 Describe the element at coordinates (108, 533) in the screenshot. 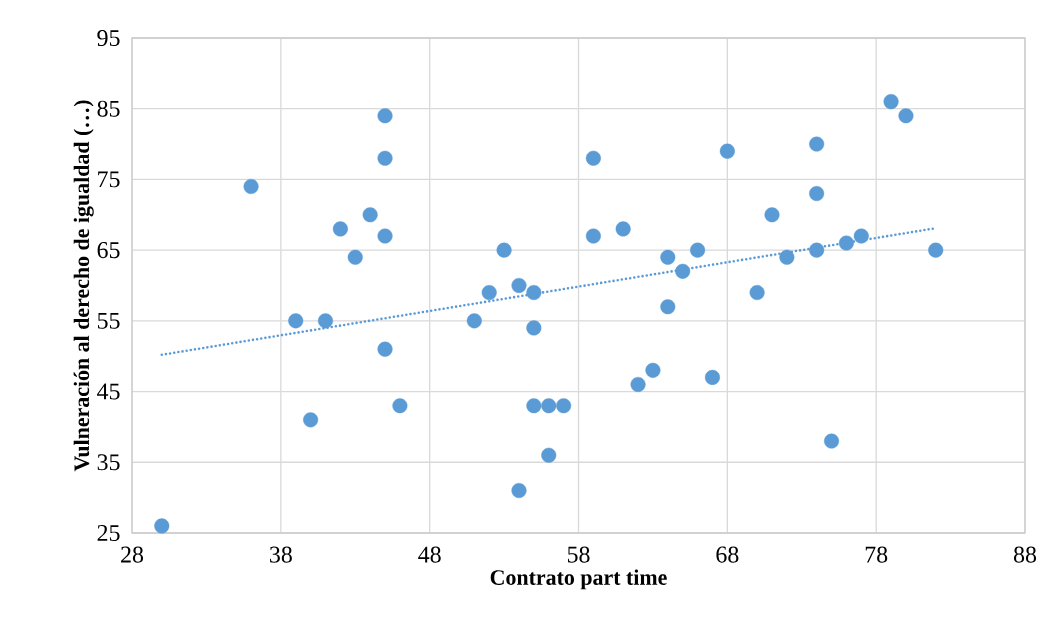

I see `y-tick-label: 25` at that location.